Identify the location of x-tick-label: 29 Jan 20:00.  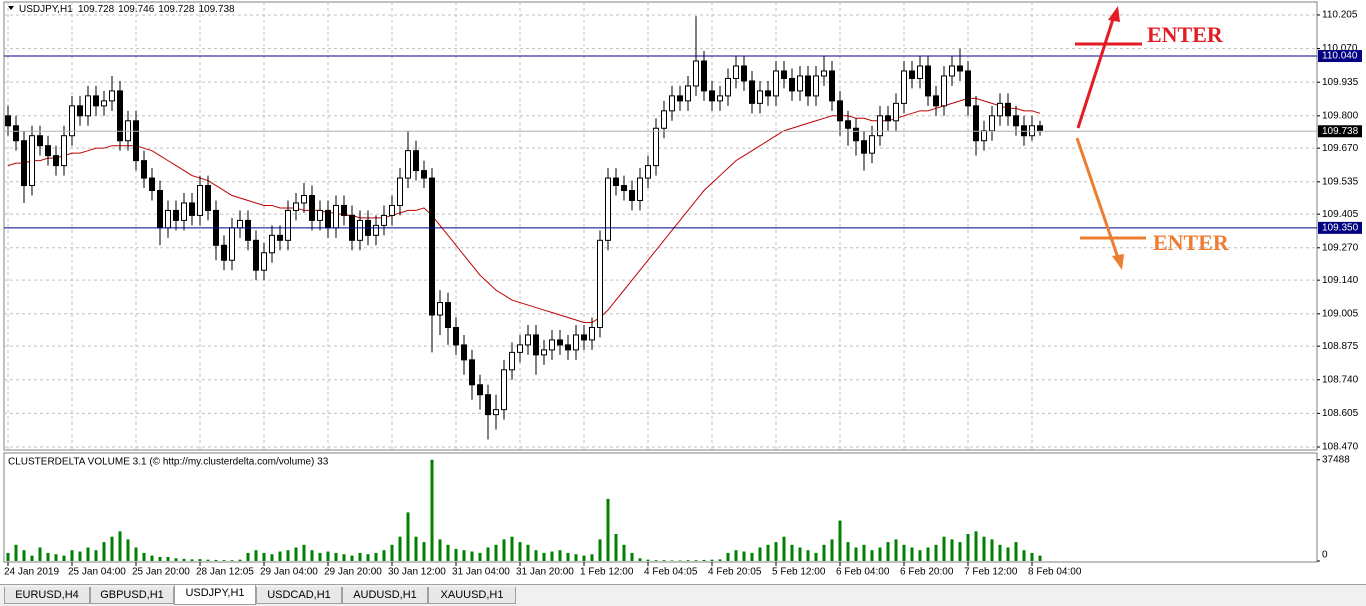
(353, 572).